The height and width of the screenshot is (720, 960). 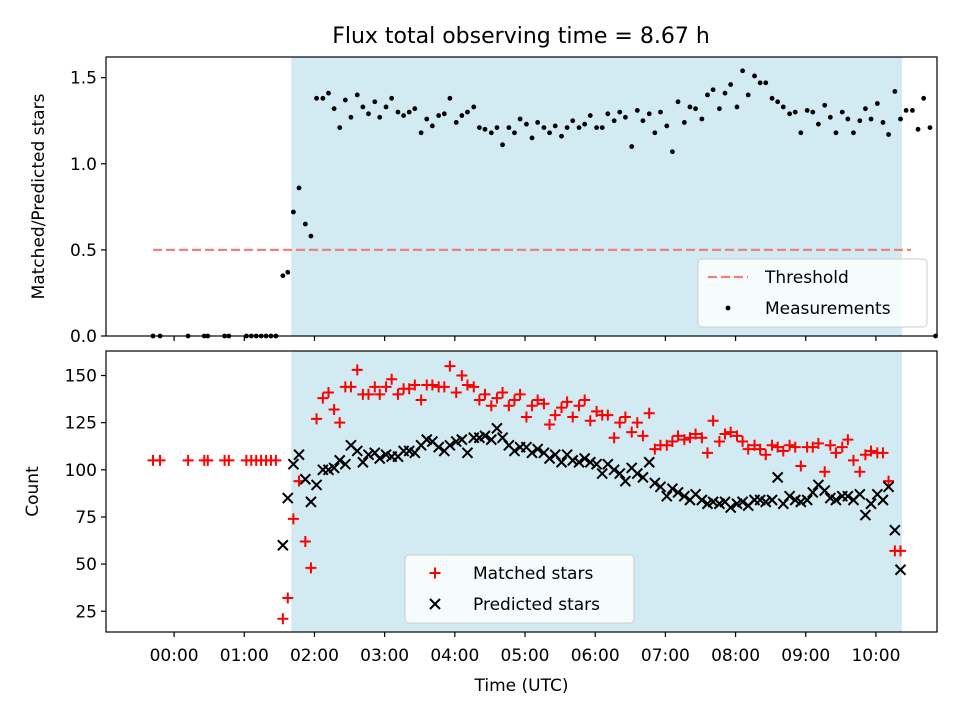 What do you see at coordinates (86, 518) in the screenshot?
I see `y-tick-label: 75` at bounding box center [86, 518].